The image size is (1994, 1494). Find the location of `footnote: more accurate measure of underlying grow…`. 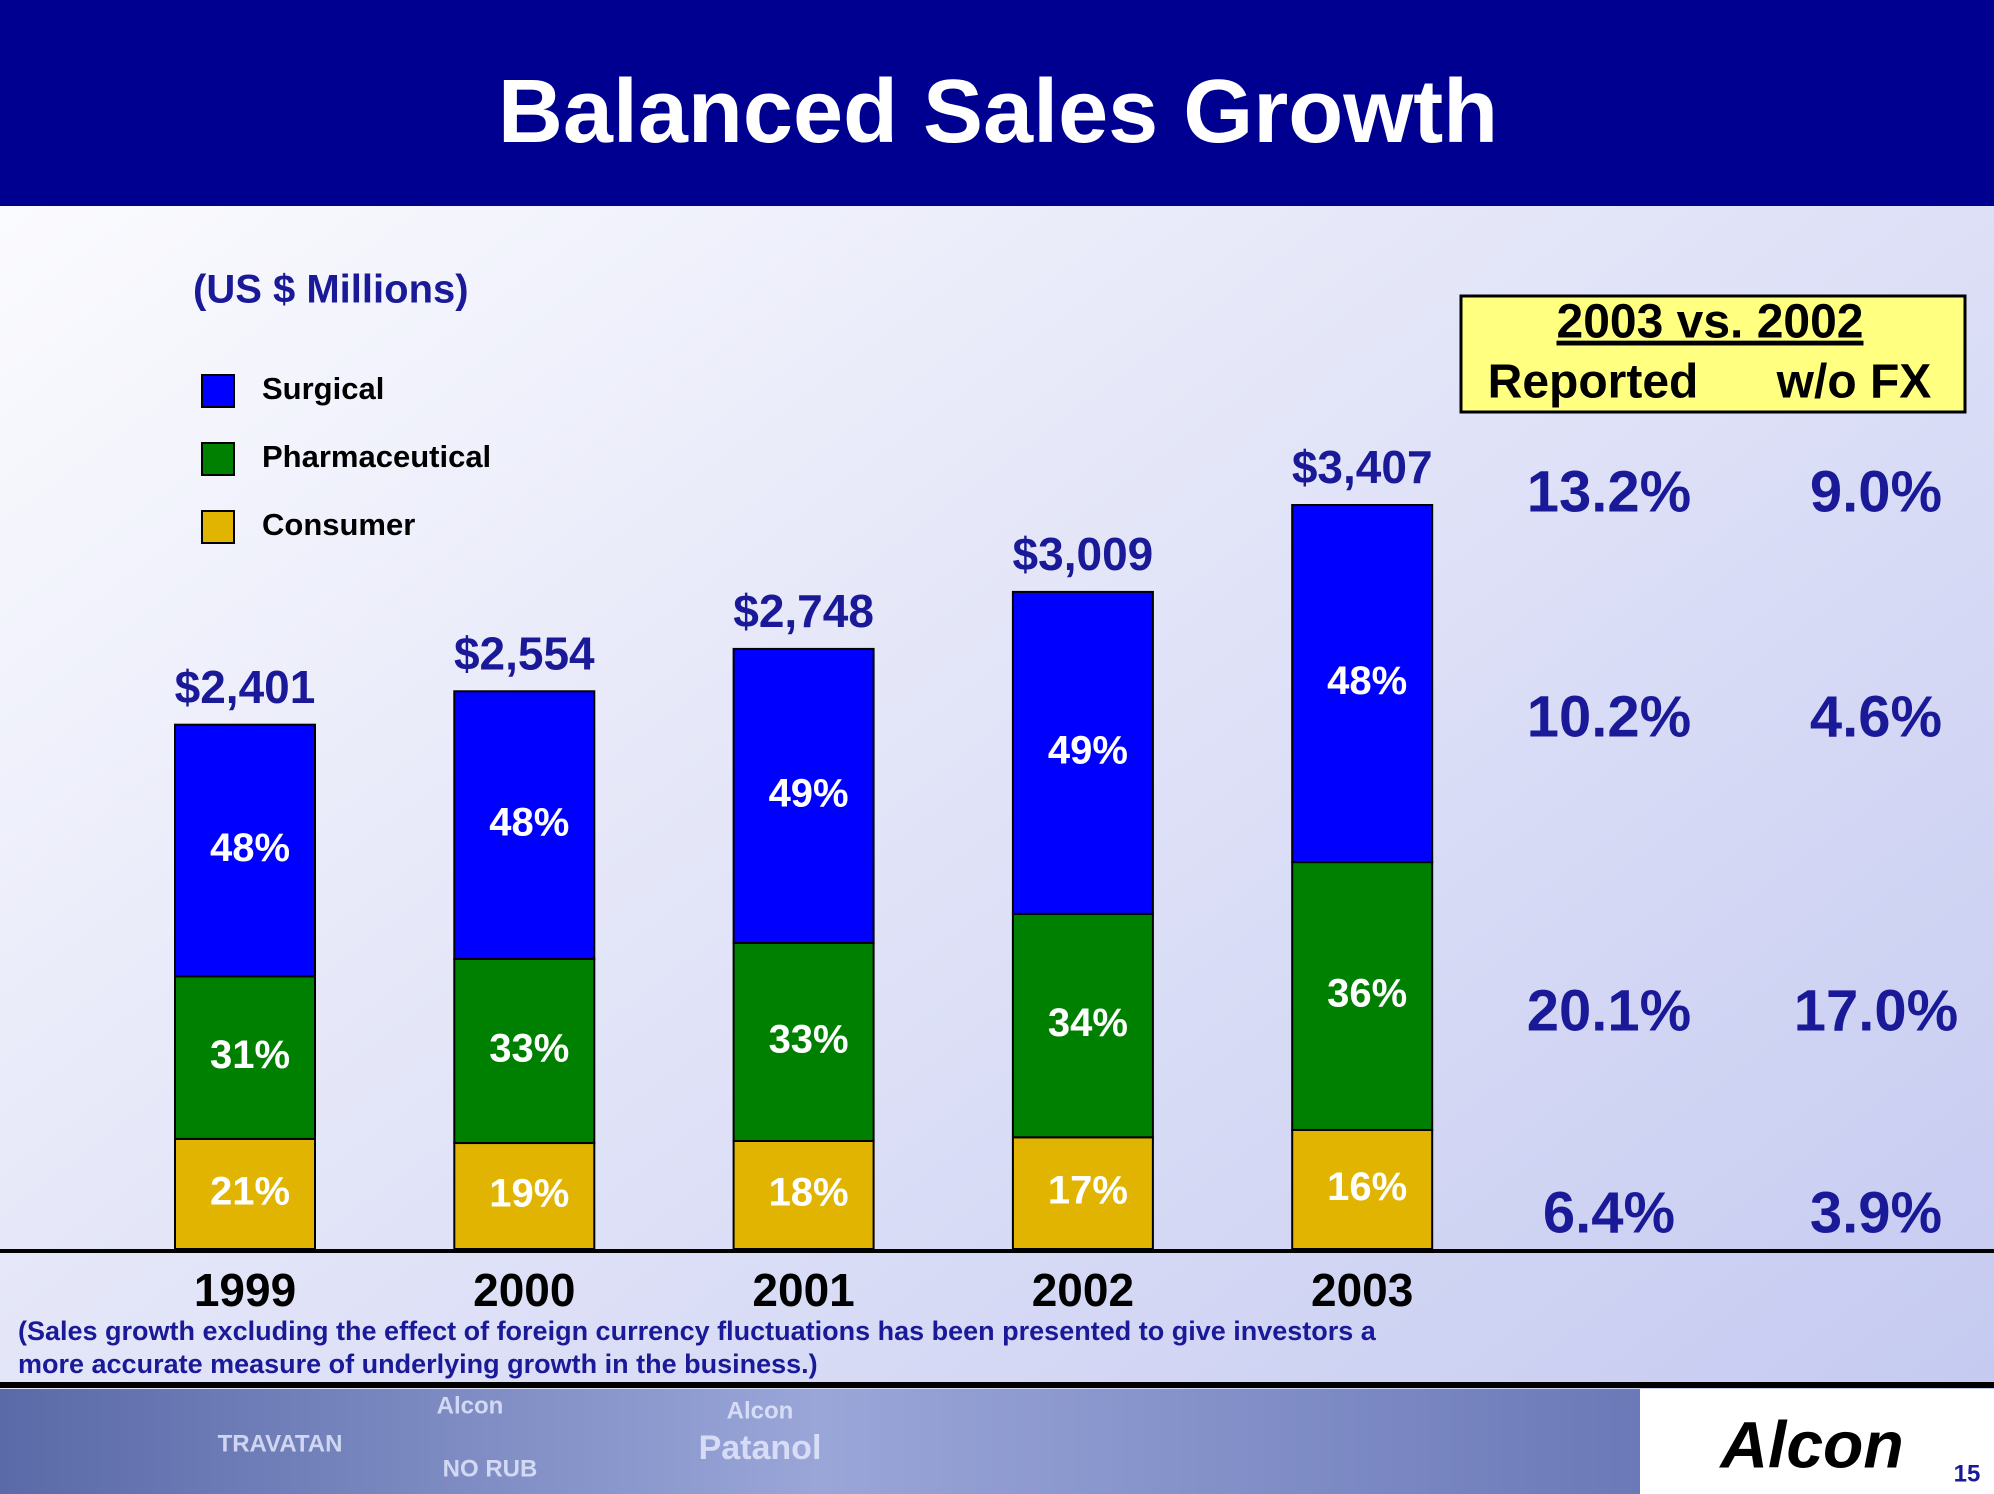

footnote: more accurate measure of underlying grow… is located at coordinates (418, 1364).